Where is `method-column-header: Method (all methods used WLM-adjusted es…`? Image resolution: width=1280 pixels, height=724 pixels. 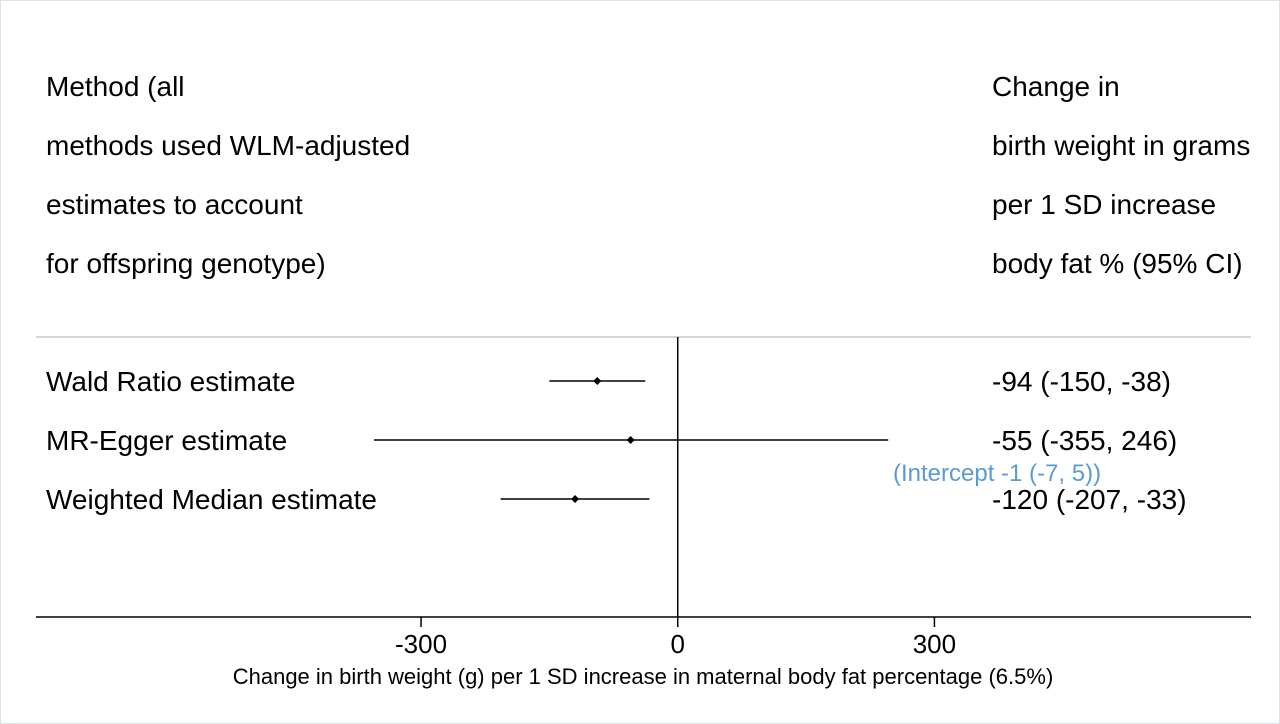 method-column-header: Method (all methods used WLM-adjusted es… is located at coordinates (228, 175).